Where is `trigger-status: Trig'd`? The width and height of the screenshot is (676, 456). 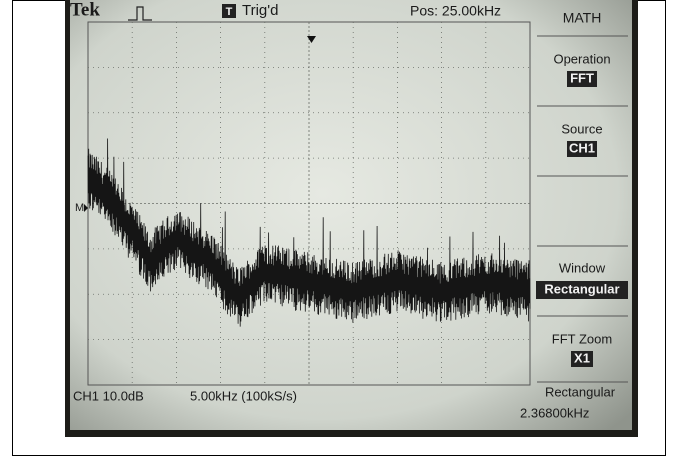 trigger-status: Trig'd is located at coordinates (260, 10).